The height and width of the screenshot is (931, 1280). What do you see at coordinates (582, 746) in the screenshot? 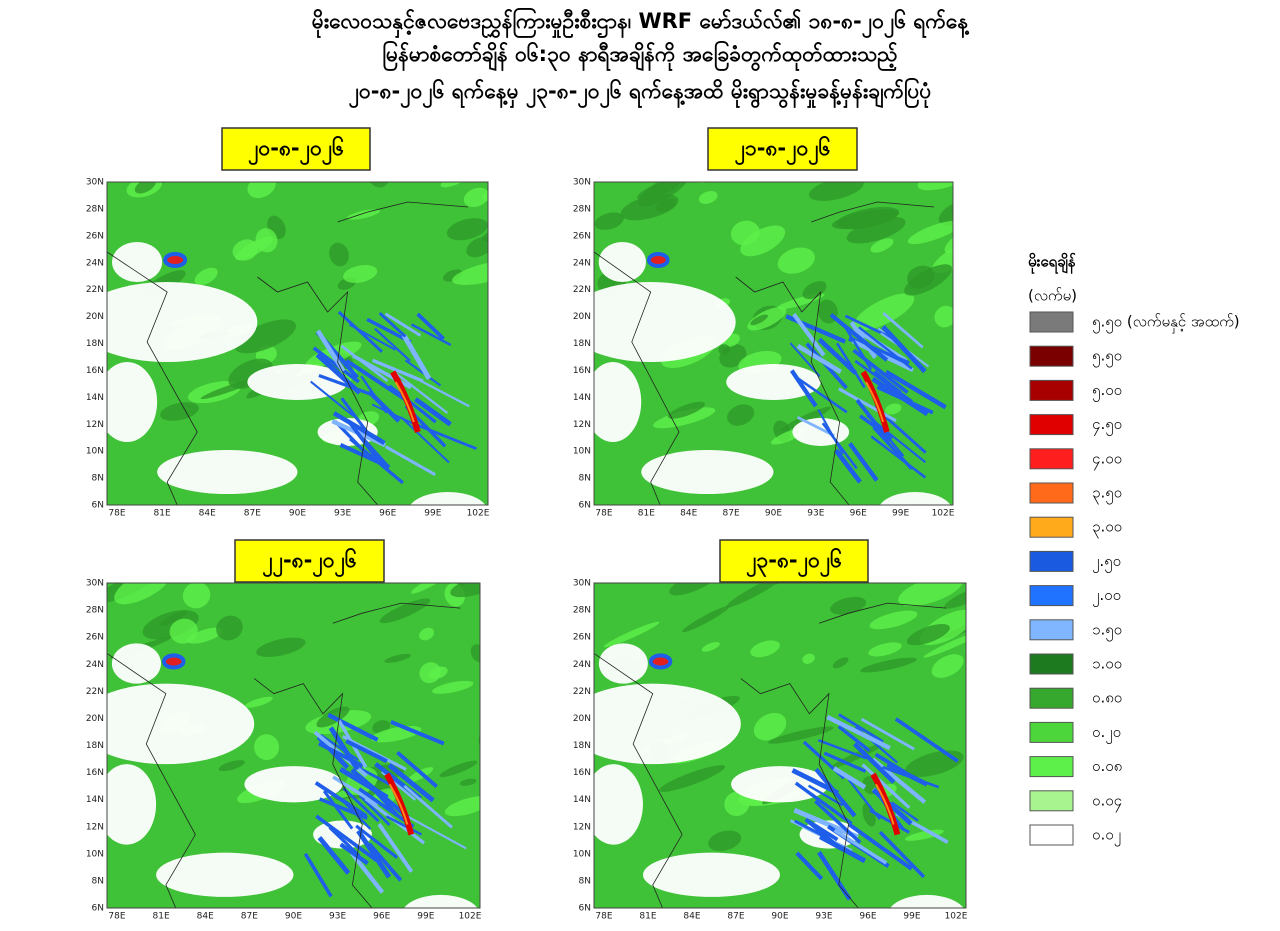
I see `lat-label: 18N` at bounding box center [582, 746].